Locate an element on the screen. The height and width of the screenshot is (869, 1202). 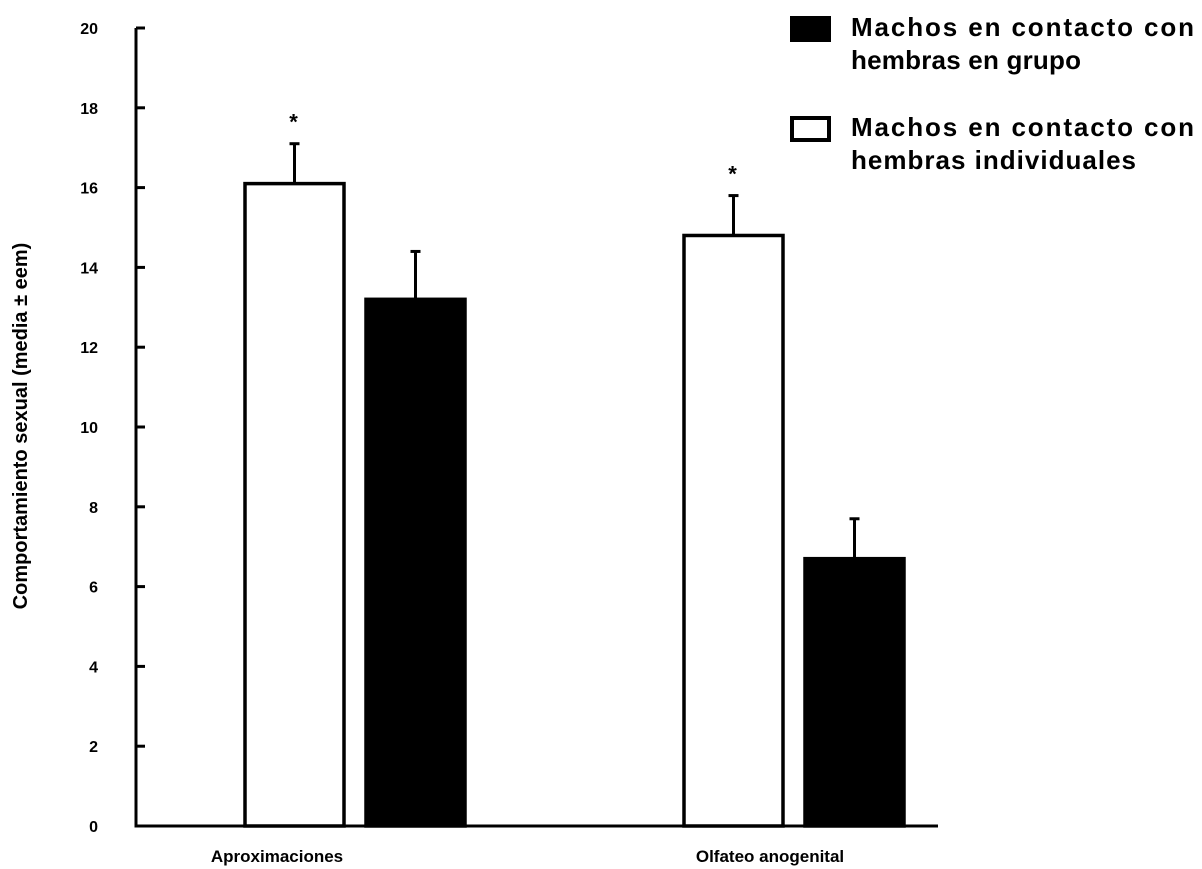
bar-group-1-0: * is located at coordinates (733, 495).